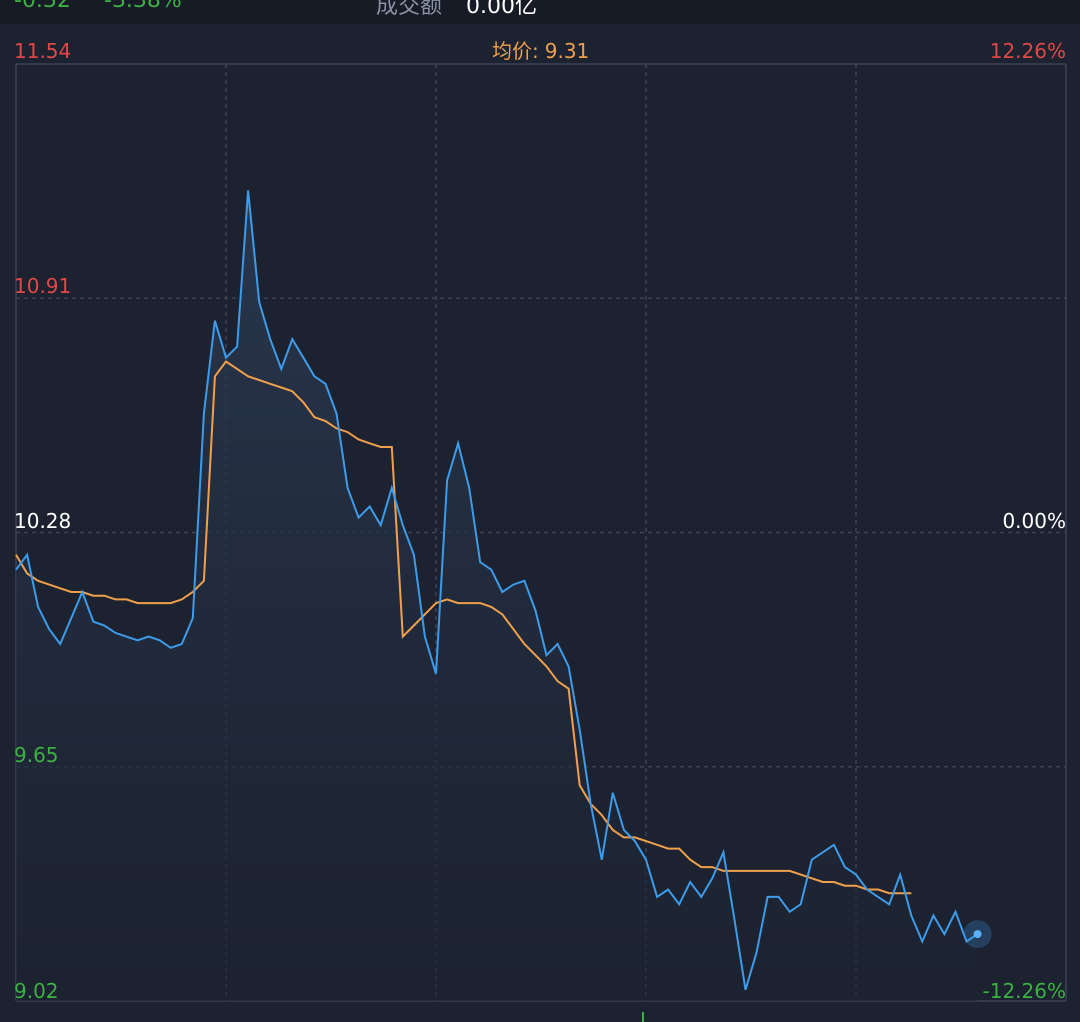 The height and width of the screenshot is (1022, 1080). What do you see at coordinates (42, 6) in the screenshot?
I see `price-change: -0.32` at bounding box center [42, 6].